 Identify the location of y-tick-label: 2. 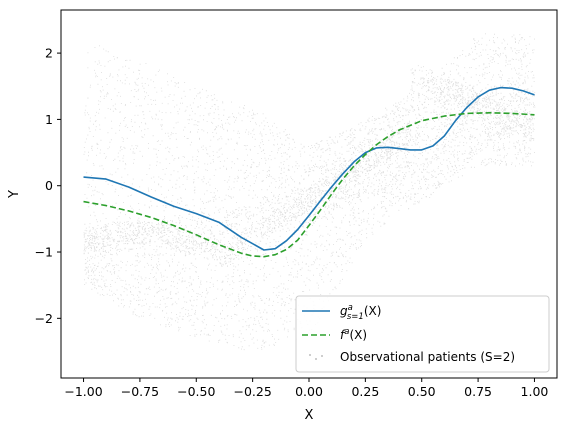
(49, 53).